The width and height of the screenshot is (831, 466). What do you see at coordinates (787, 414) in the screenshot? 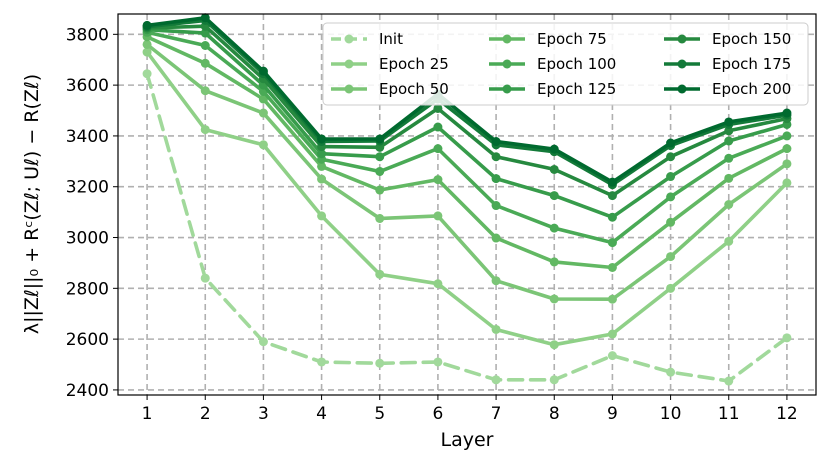
I see `x-tick-label: 12` at bounding box center [787, 414].